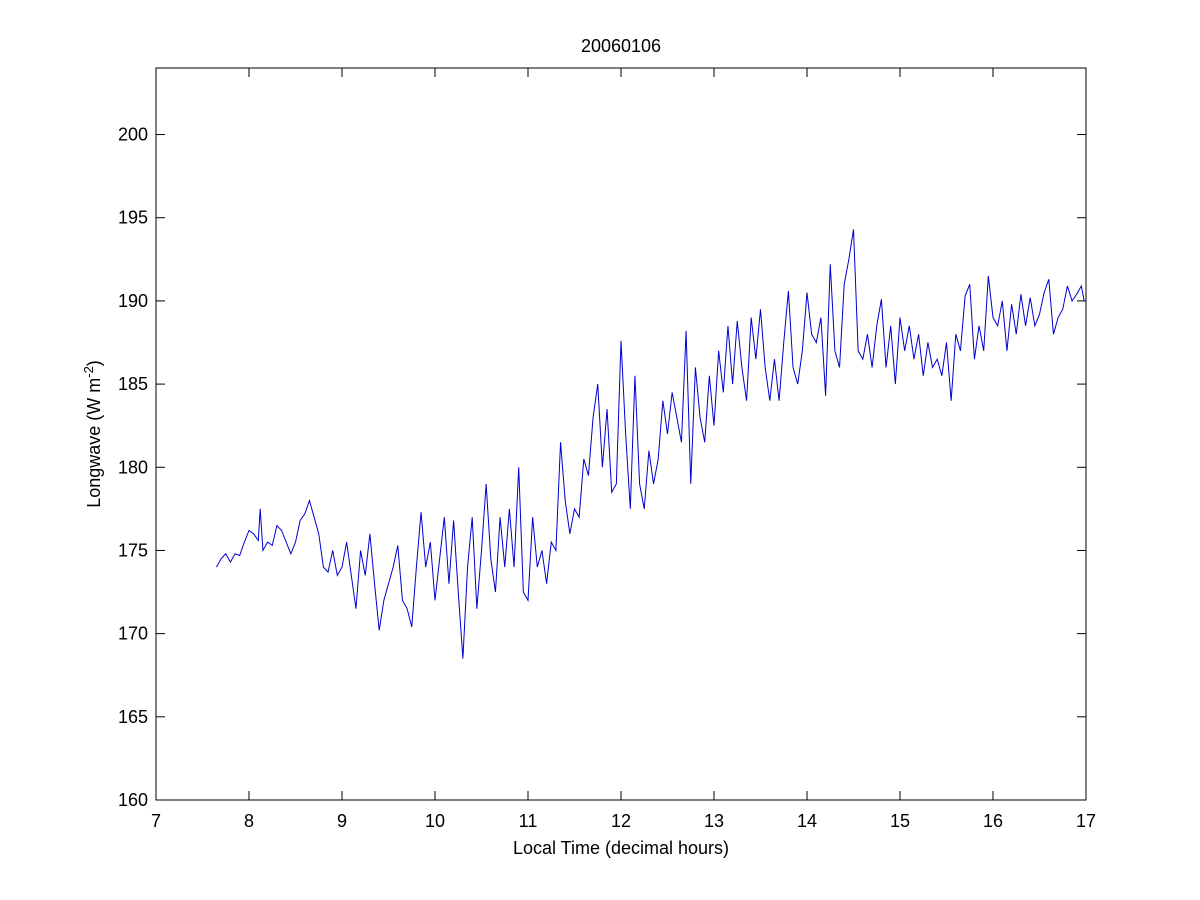  Describe the element at coordinates (621, 821) in the screenshot. I see `x-tick-label: 12` at that location.